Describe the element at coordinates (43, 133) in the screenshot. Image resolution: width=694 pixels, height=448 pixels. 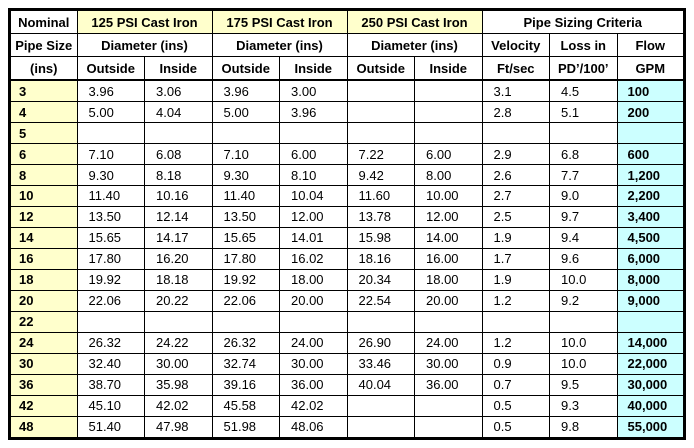
I see `cell-nominal-size: 5` at that location.